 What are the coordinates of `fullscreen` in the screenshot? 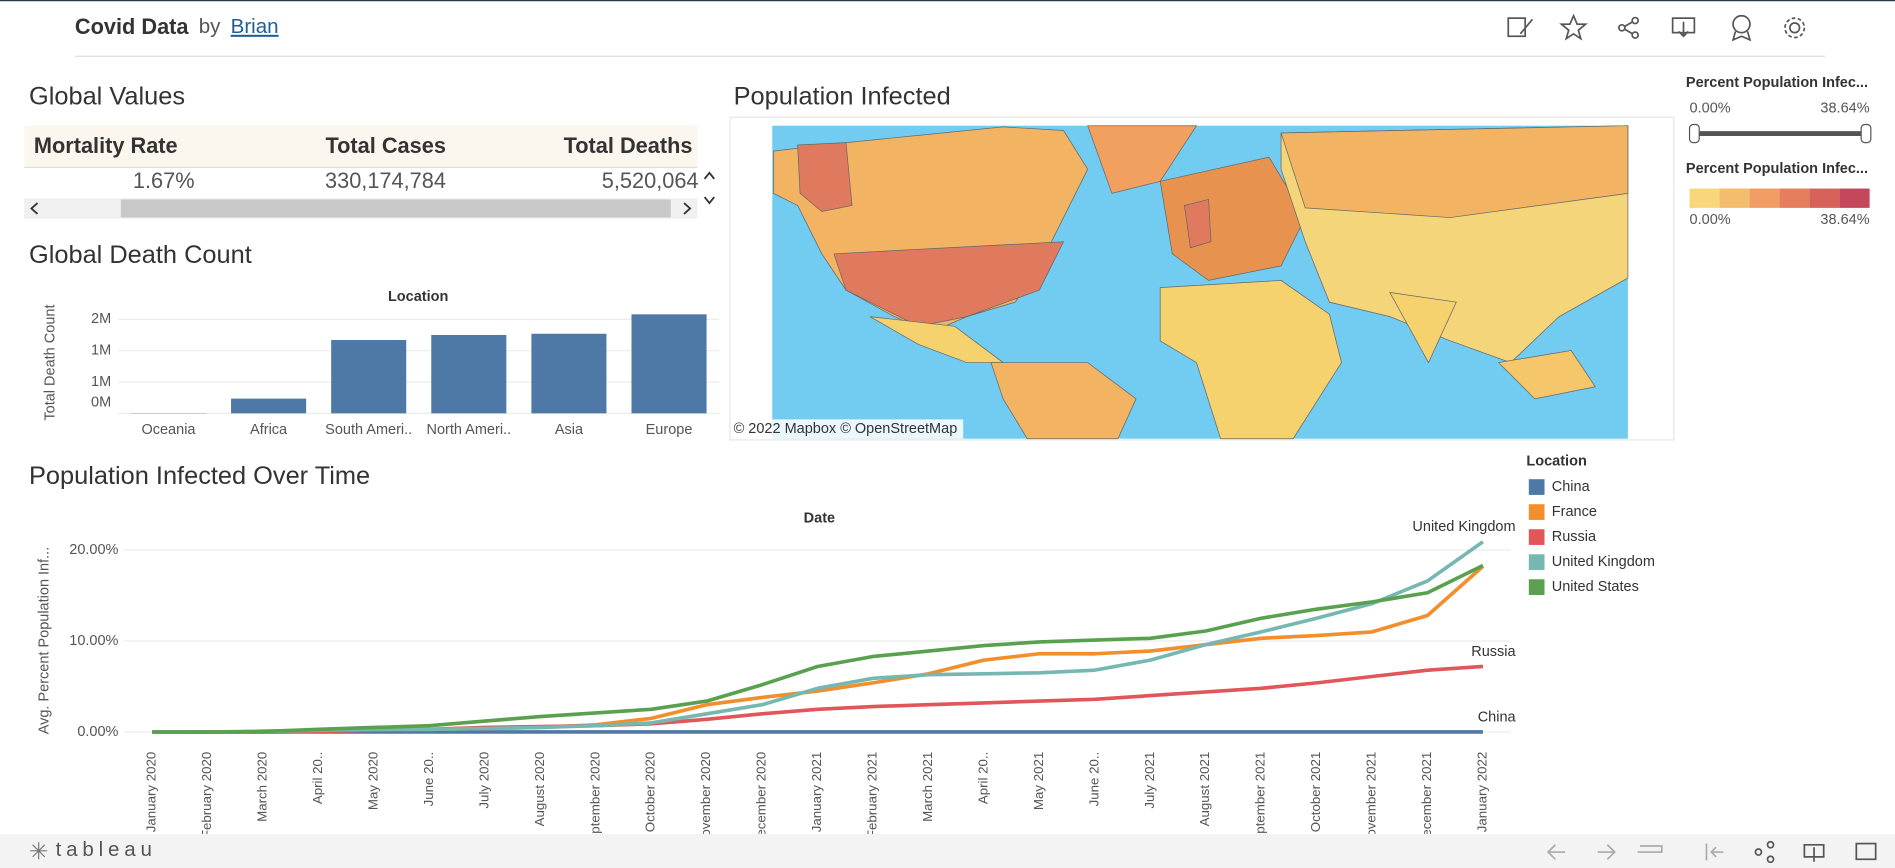 It's located at (1866, 851).